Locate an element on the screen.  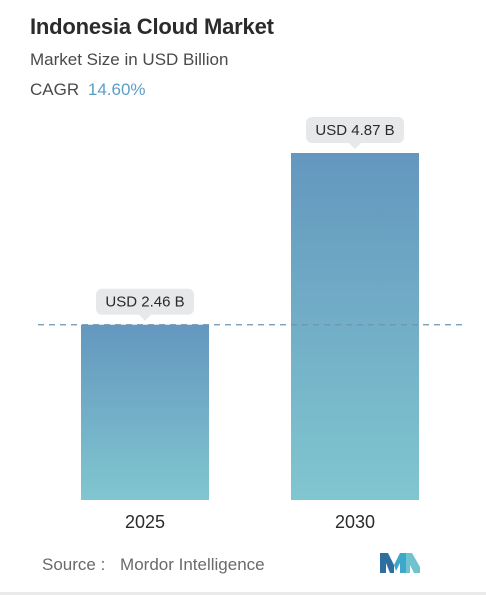
cagr-label: CAGR is located at coordinates (55, 89).